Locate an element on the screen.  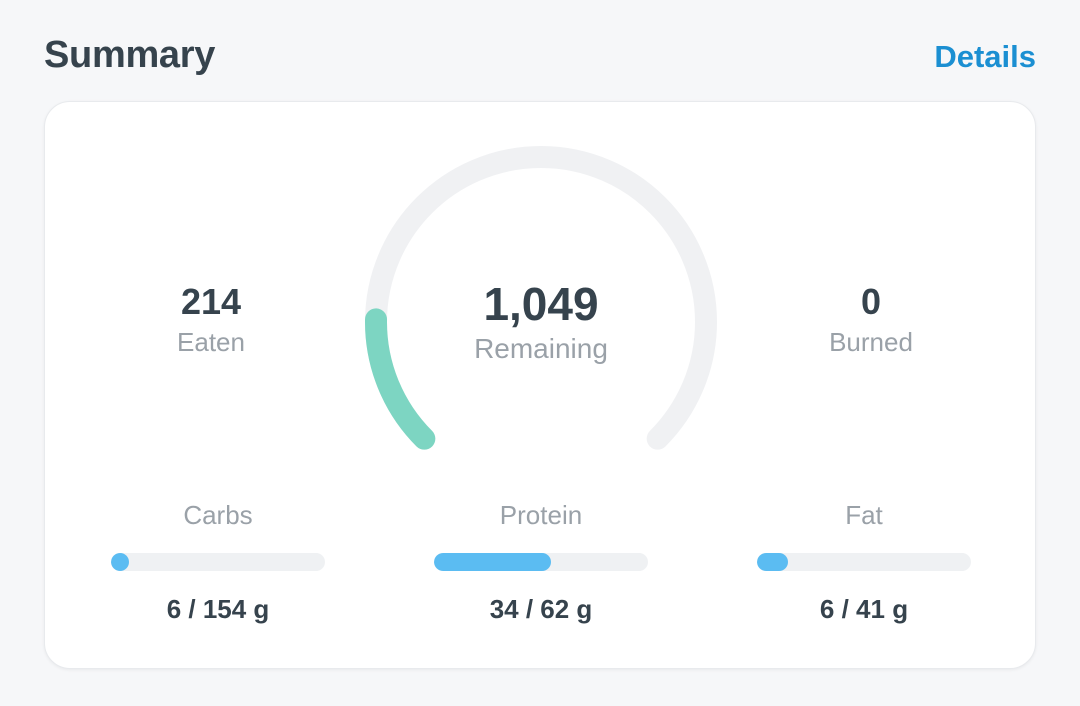
remaining-label: Remaining is located at coordinates (541, 348).